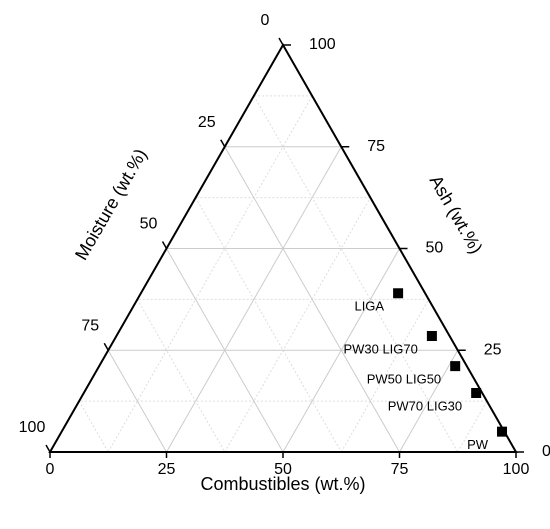 The width and height of the screenshot is (550, 529). What do you see at coordinates (380, 348) in the screenshot?
I see `point-label: PW30 LIG70` at bounding box center [380, 348].